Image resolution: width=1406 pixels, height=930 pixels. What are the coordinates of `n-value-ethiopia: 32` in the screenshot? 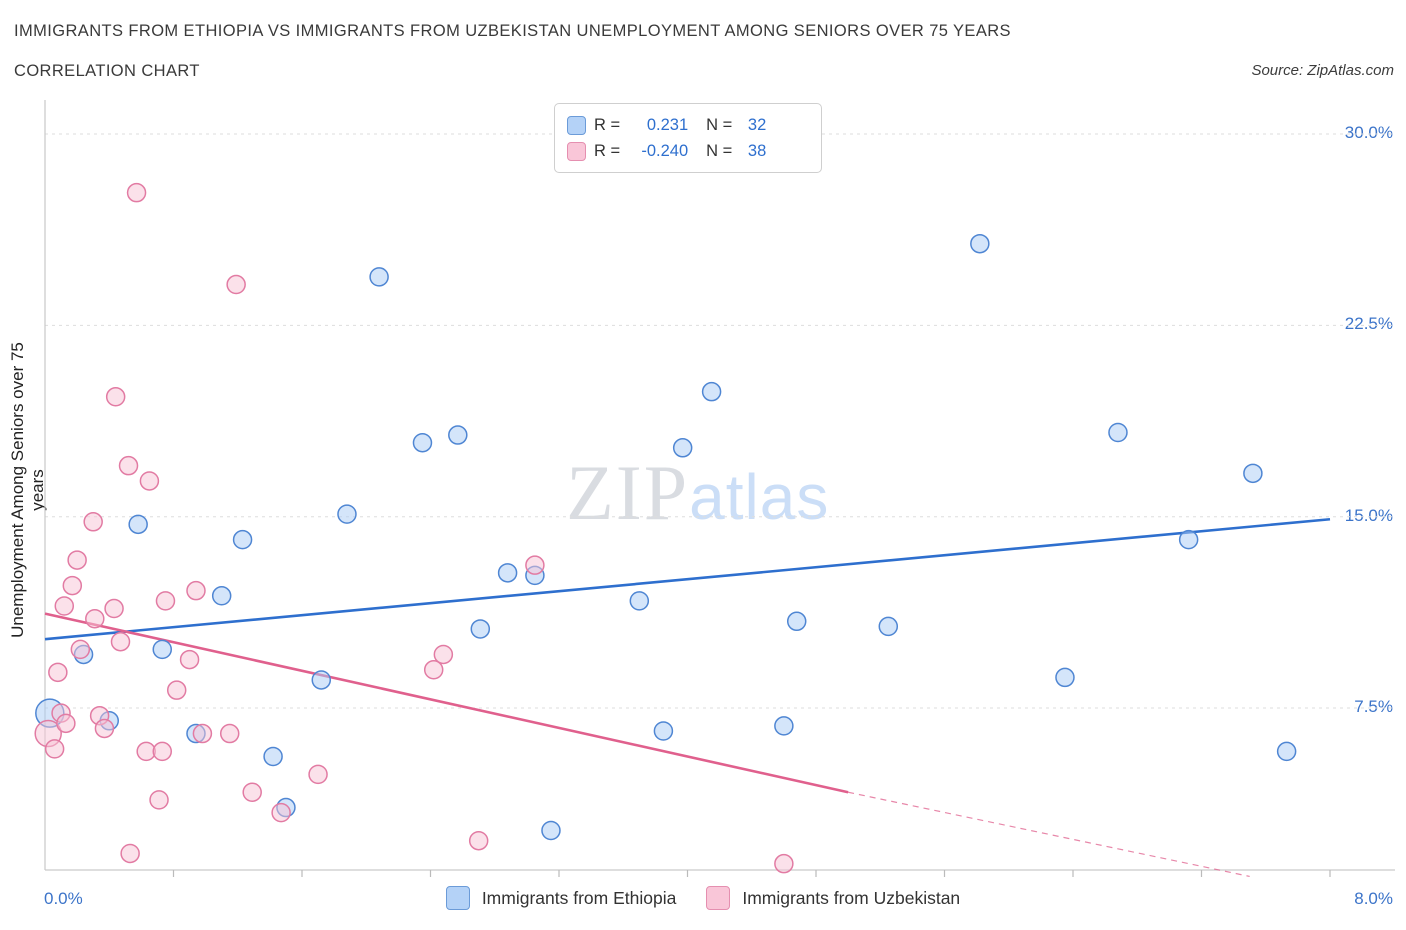 It's located at (757, 124).